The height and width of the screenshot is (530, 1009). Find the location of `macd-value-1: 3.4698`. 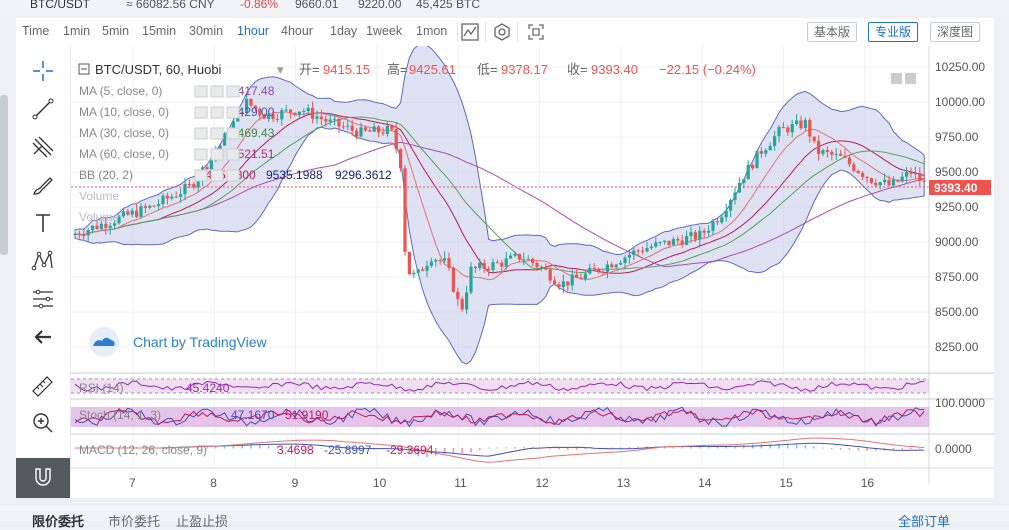

macd-value-1: 3.4698 is located at coordinates (295, 450).